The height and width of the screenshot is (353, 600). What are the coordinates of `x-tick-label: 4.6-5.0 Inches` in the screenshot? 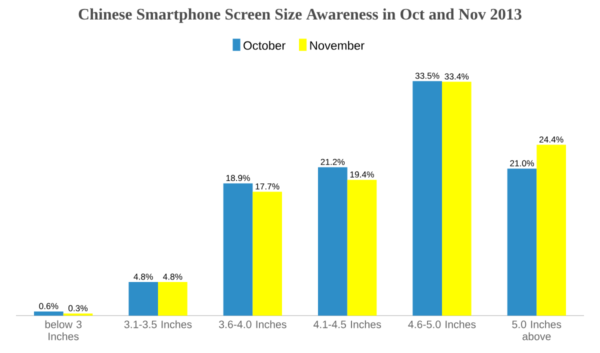 It's located at (442, 324).